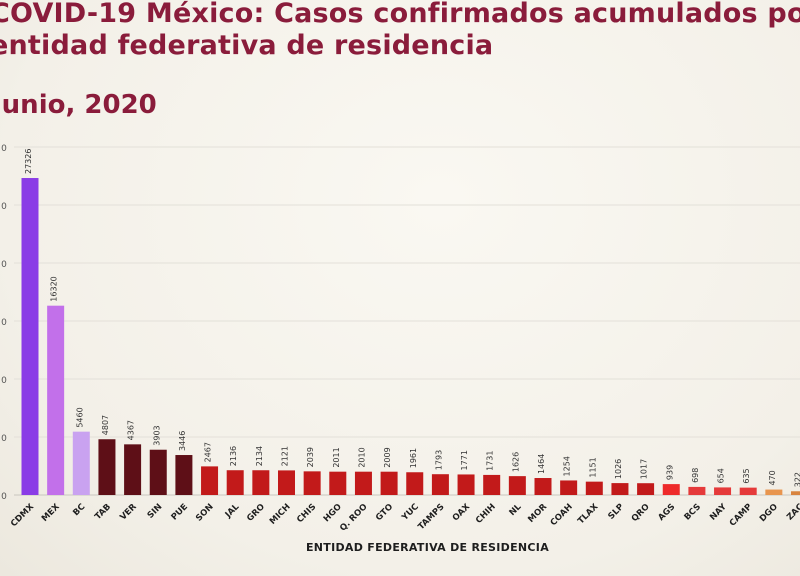  I want to click on bar-value-label: 2039, so click(310, 457).